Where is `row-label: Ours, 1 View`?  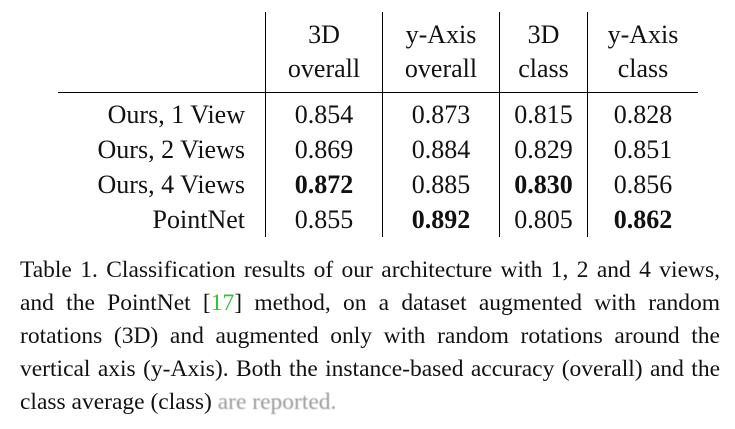 row-label: Ours, 1 View is located at coordinates (162, 112).